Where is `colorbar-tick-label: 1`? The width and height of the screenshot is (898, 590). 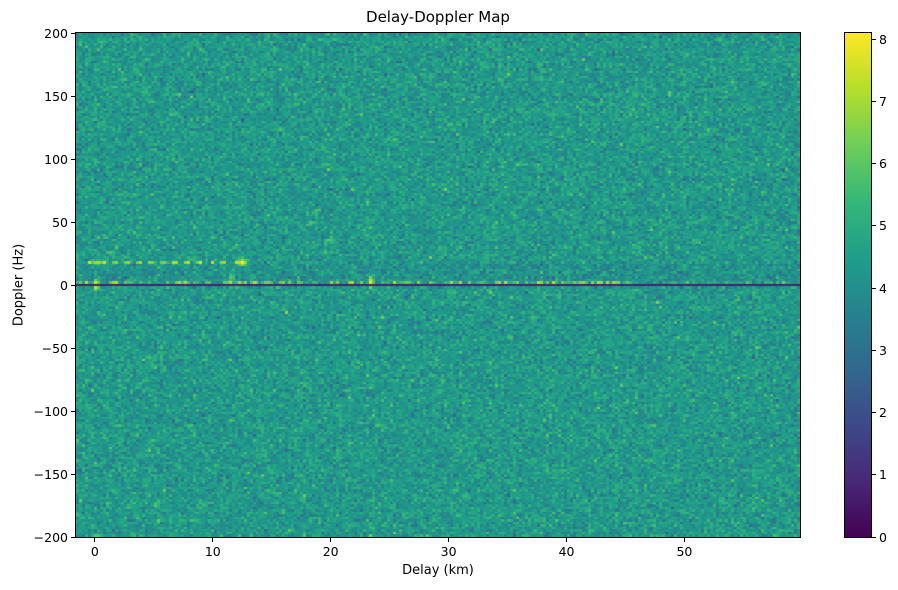
colorbar-tick-label: 1 is located at coordinates (883, 475).